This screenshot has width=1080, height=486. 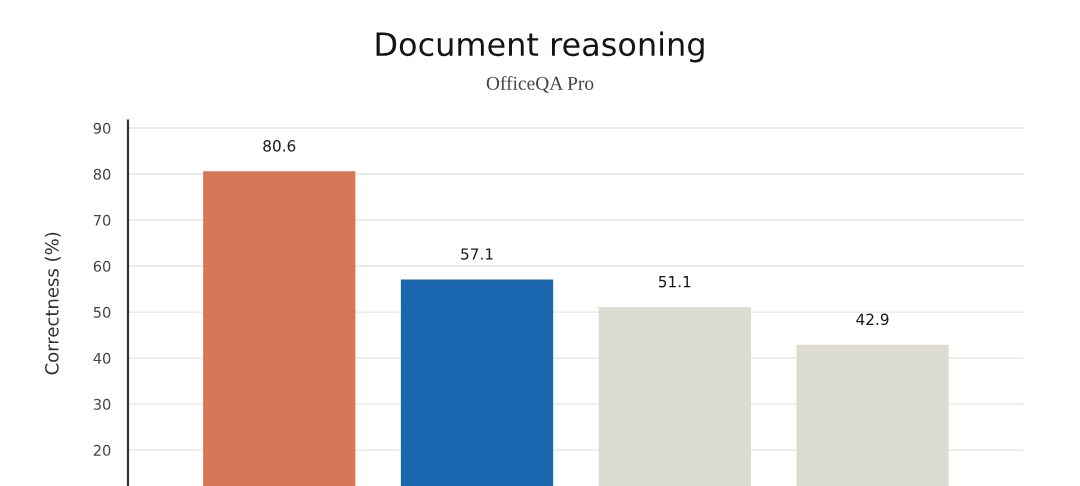 What do you see at coordinates (102, 404) in the screenshot?
I see `y-tick-label: 30` at bounding box center [102, 404].